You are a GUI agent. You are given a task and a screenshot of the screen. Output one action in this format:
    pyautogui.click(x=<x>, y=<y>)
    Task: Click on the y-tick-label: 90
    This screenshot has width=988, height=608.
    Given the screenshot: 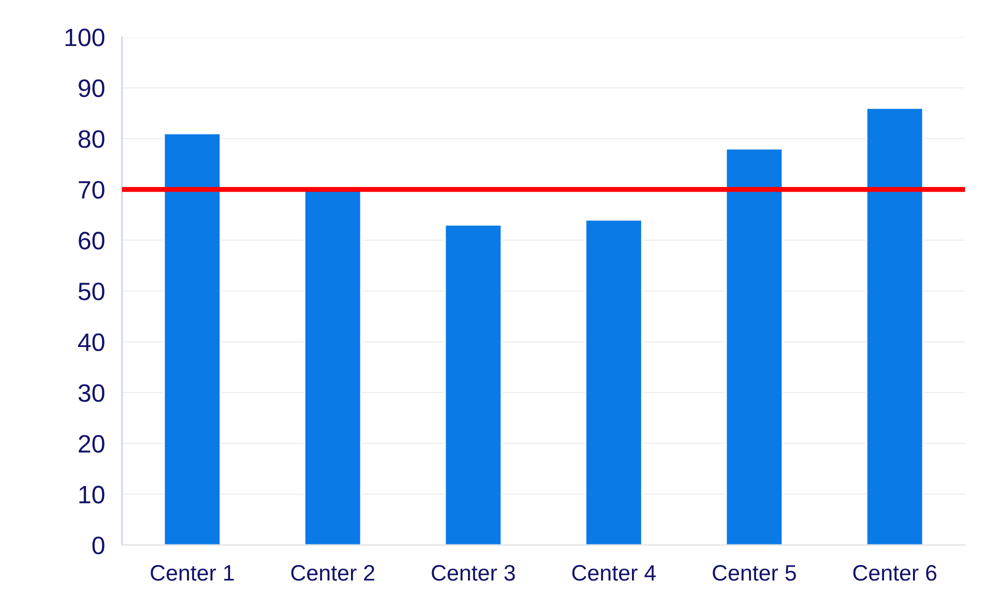 What is the action you would take?
    pyautogui.click(x=91, y=88)
    